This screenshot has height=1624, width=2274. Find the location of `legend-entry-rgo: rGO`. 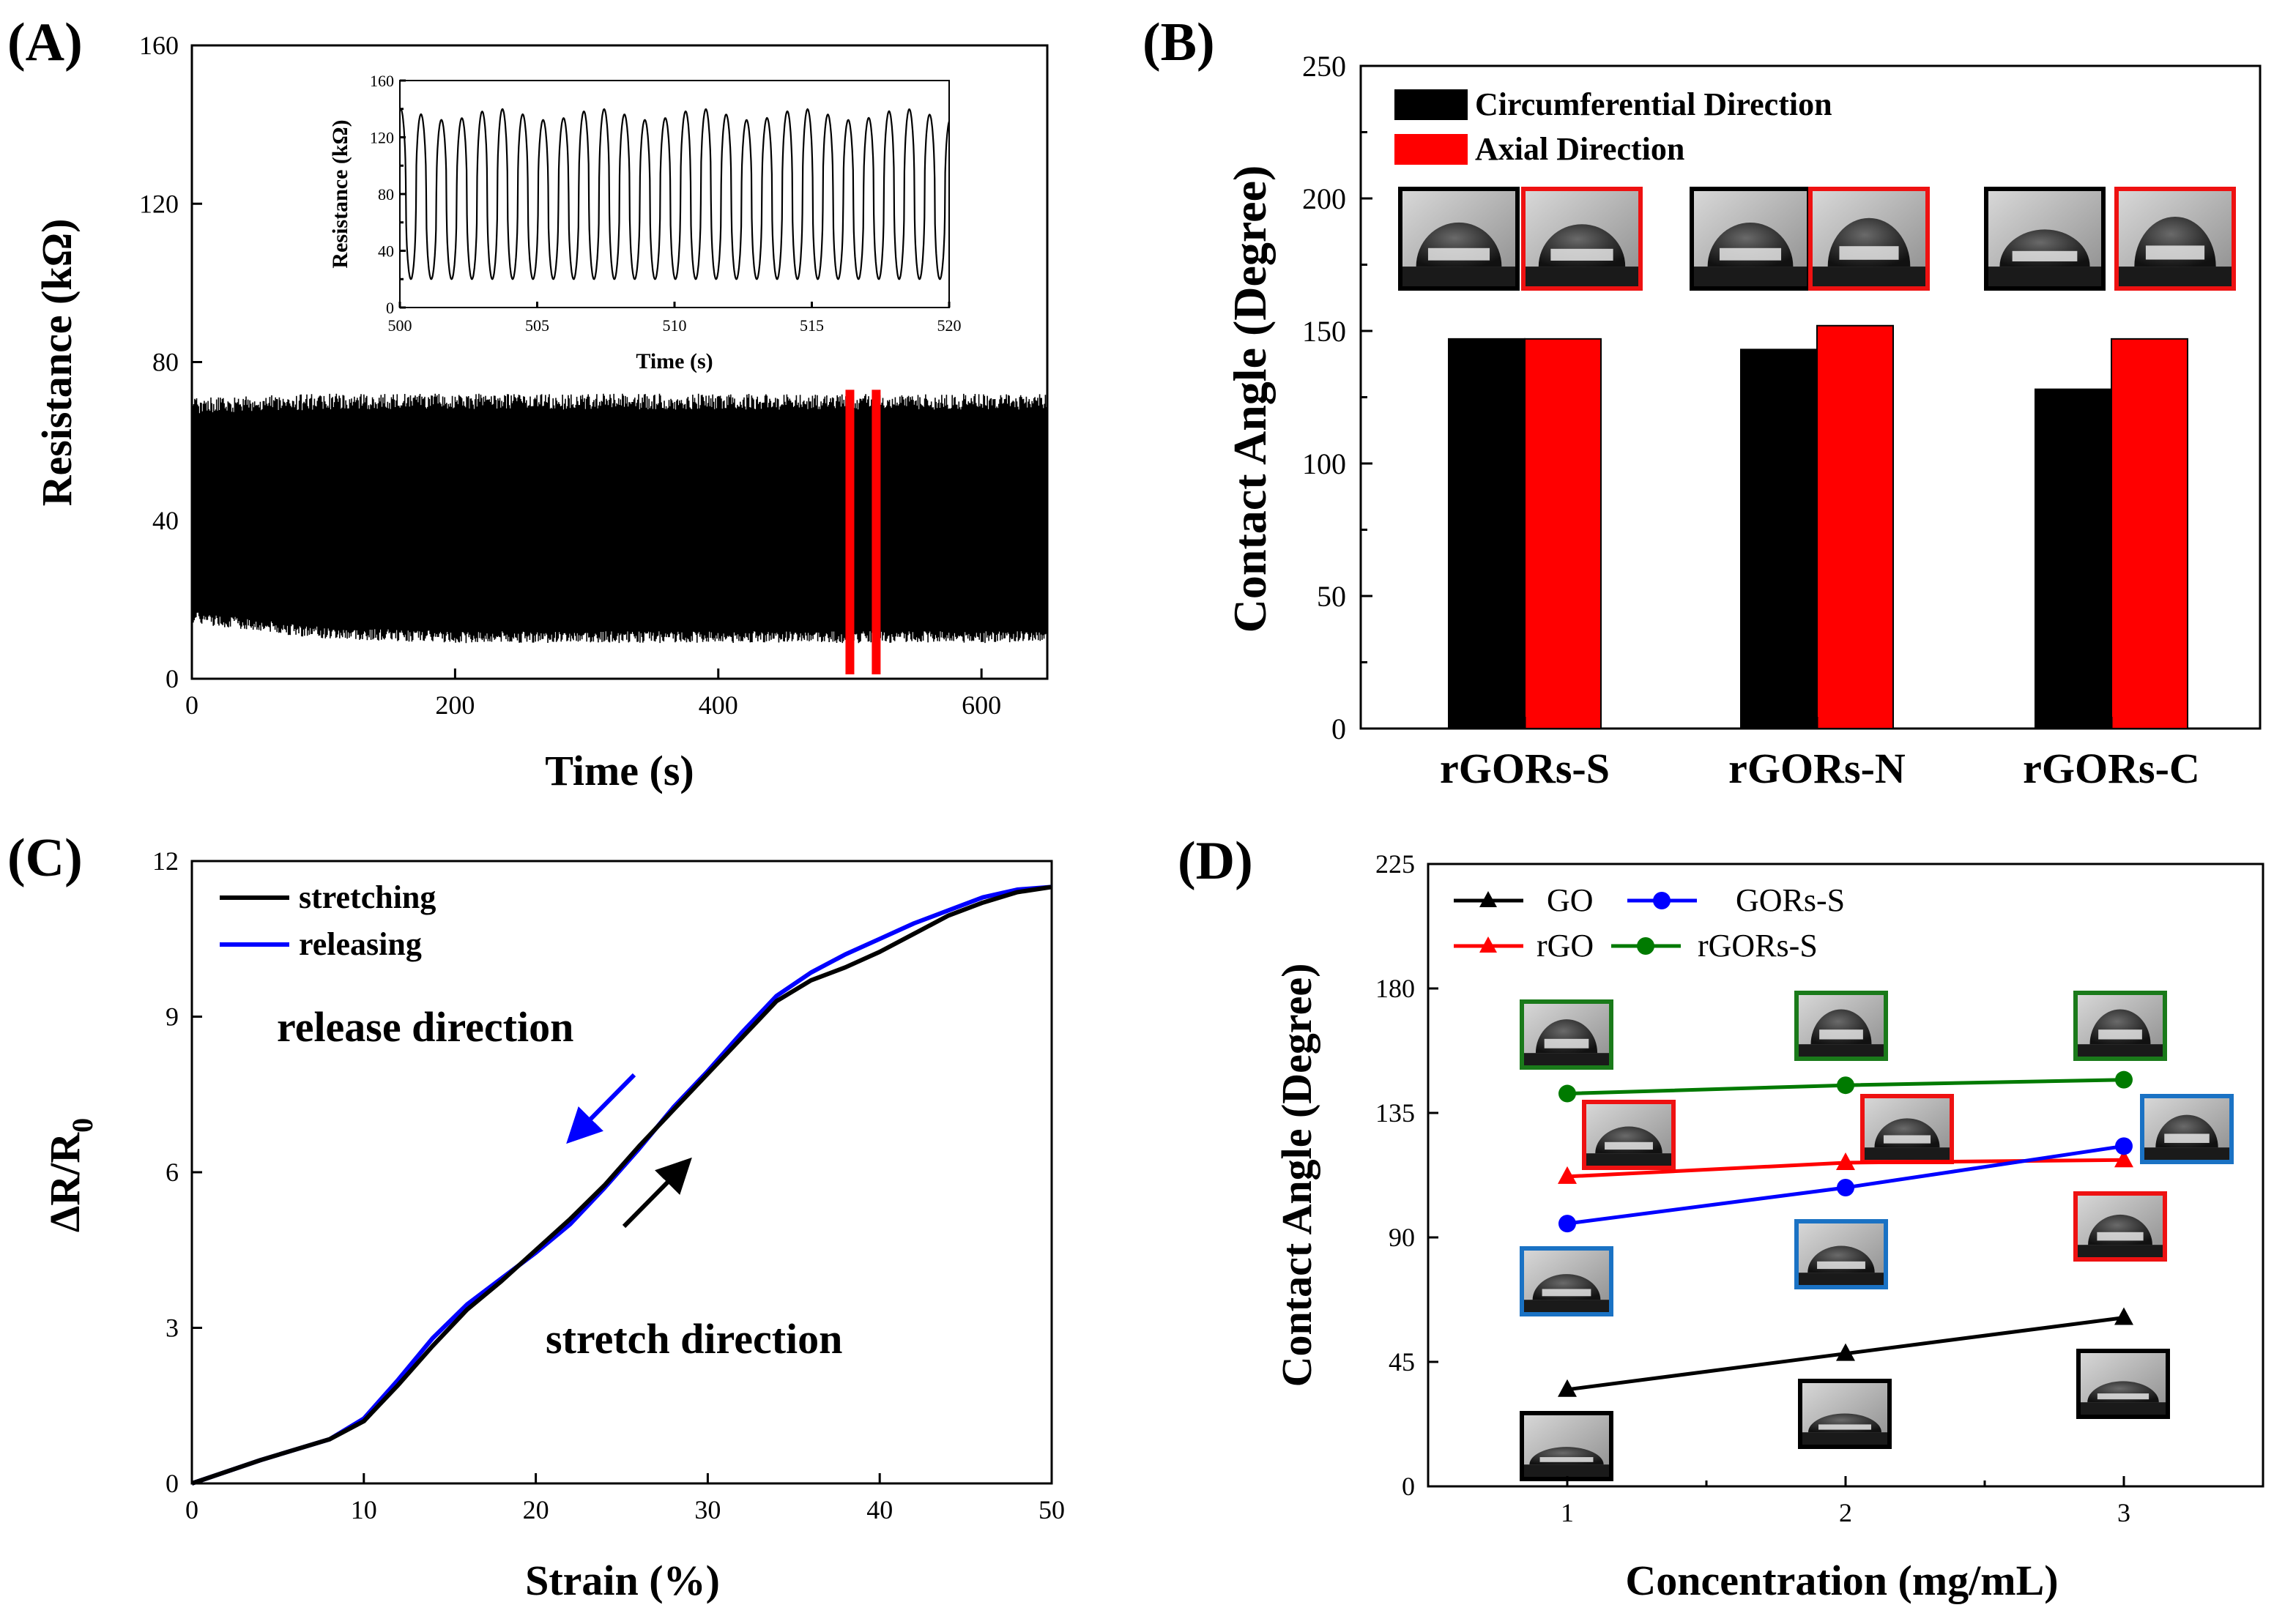

legend-entry-rgo: rGO is located at coordinates (1524, 946).